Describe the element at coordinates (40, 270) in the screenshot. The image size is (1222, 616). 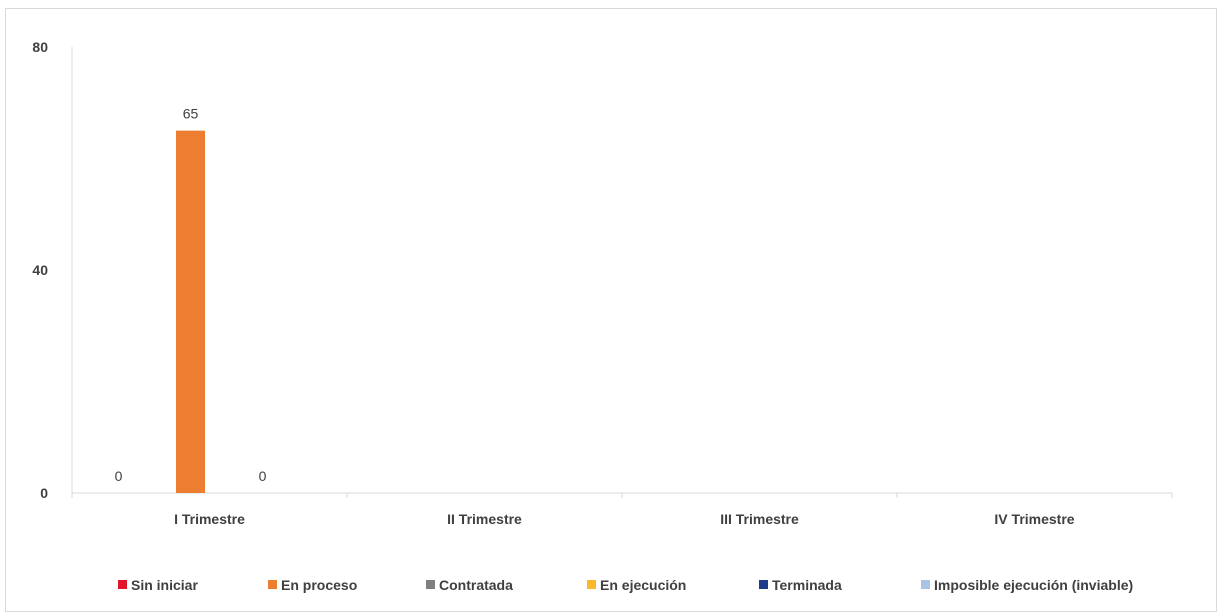
I see `y-tick-label: 40` at that location.